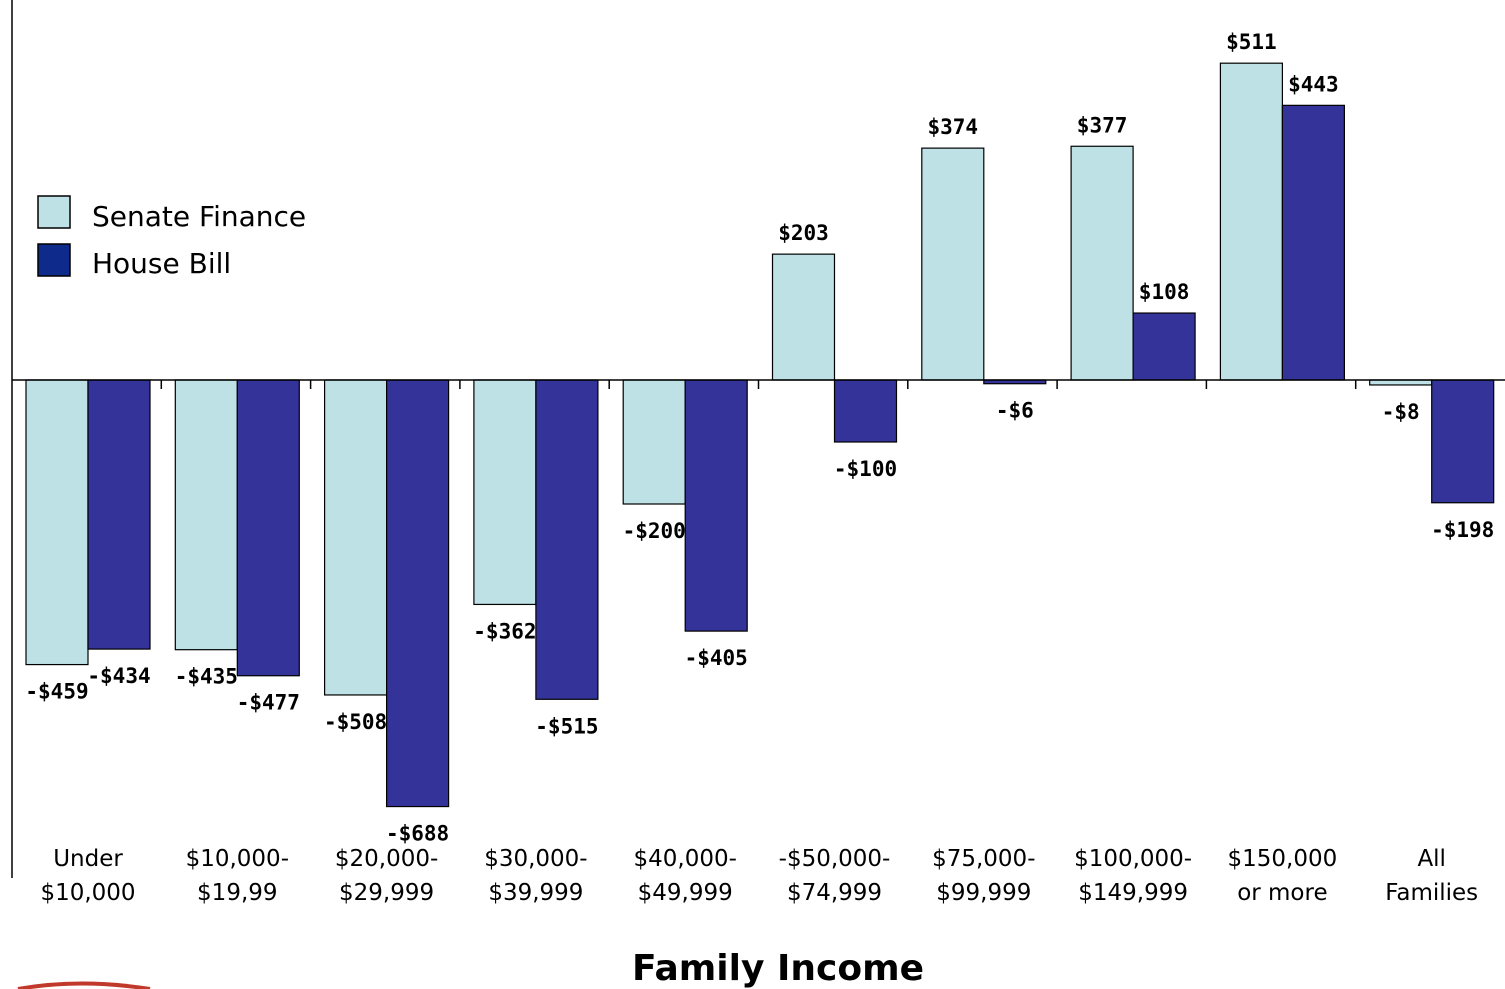 This screenshot has height=989, width=1505. I want to click on data-label-house-bill-4: -$405, so click(716, 658).